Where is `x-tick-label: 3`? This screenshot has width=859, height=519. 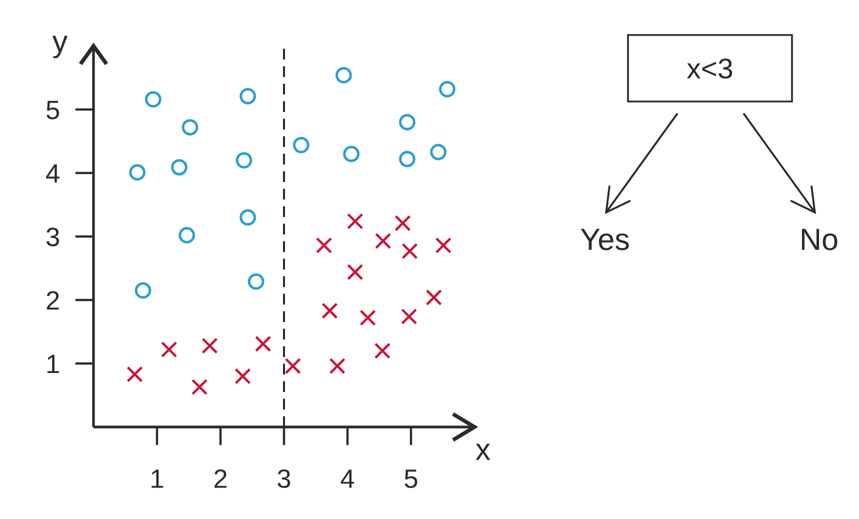 x-tick-label: 3 is located at coordinates (284, 478).